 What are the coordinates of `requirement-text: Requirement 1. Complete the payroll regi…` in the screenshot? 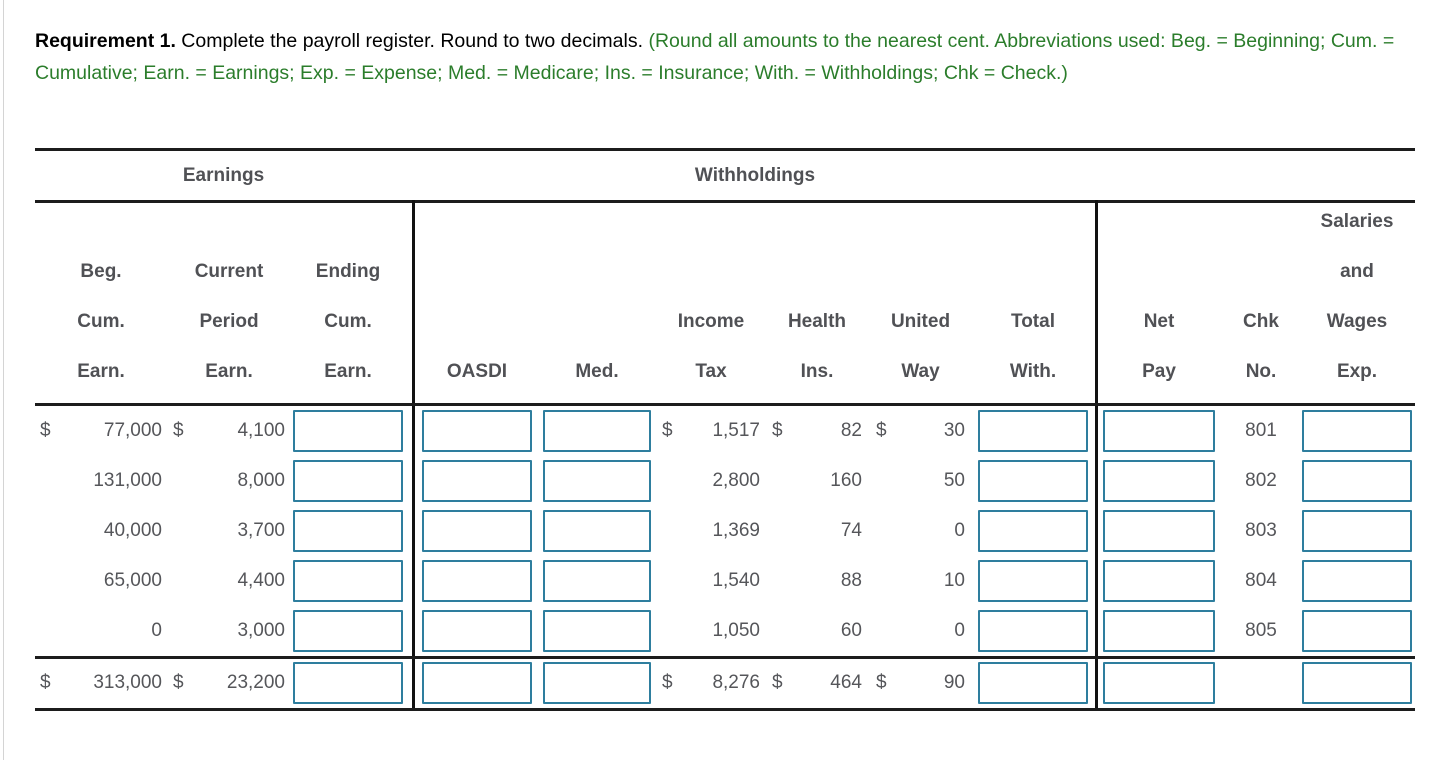 It's located at (730, 57).